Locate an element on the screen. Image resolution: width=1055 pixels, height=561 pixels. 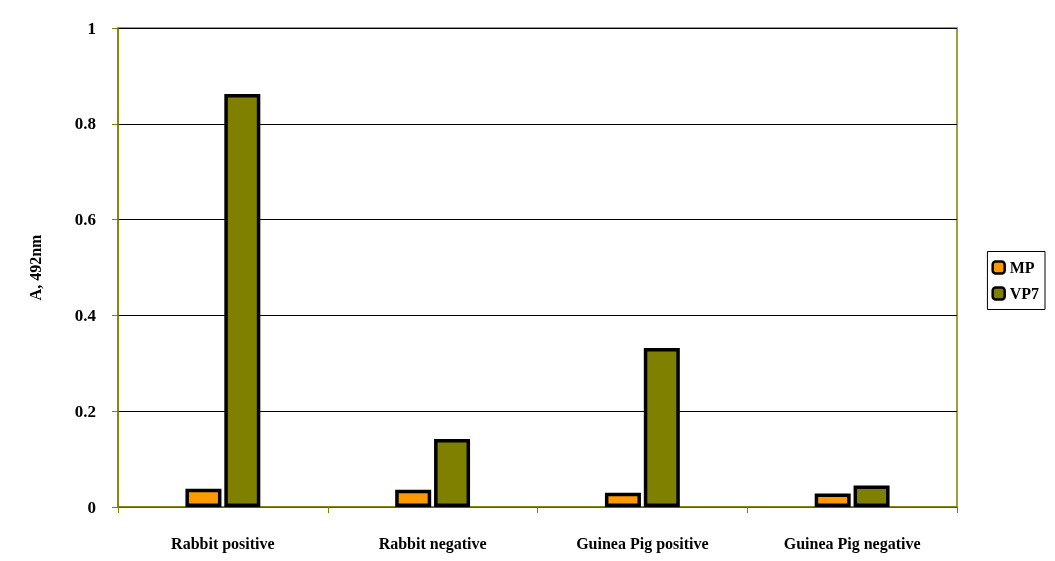
x-tick-label: Guinea Pig positive is located at coordinates (642, 543).